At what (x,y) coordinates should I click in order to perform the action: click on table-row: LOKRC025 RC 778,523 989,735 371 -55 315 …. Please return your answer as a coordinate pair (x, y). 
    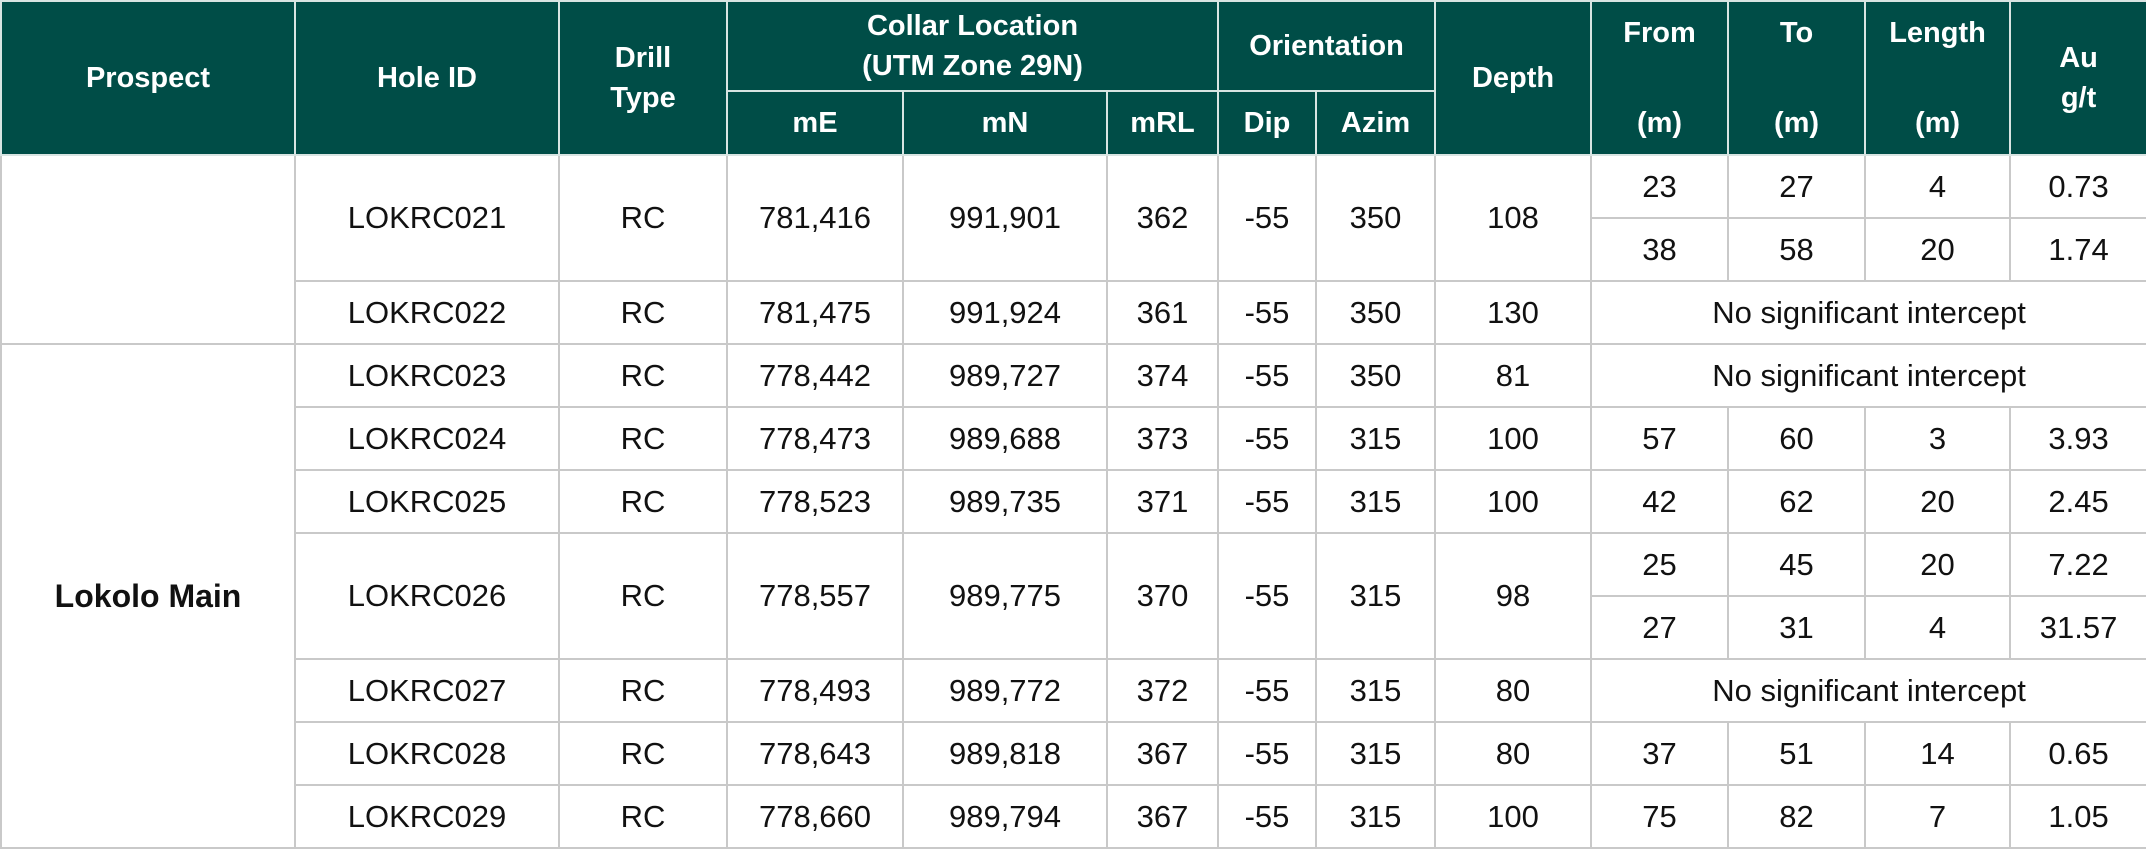
    Looking at the image, I should click on (1073, 501).